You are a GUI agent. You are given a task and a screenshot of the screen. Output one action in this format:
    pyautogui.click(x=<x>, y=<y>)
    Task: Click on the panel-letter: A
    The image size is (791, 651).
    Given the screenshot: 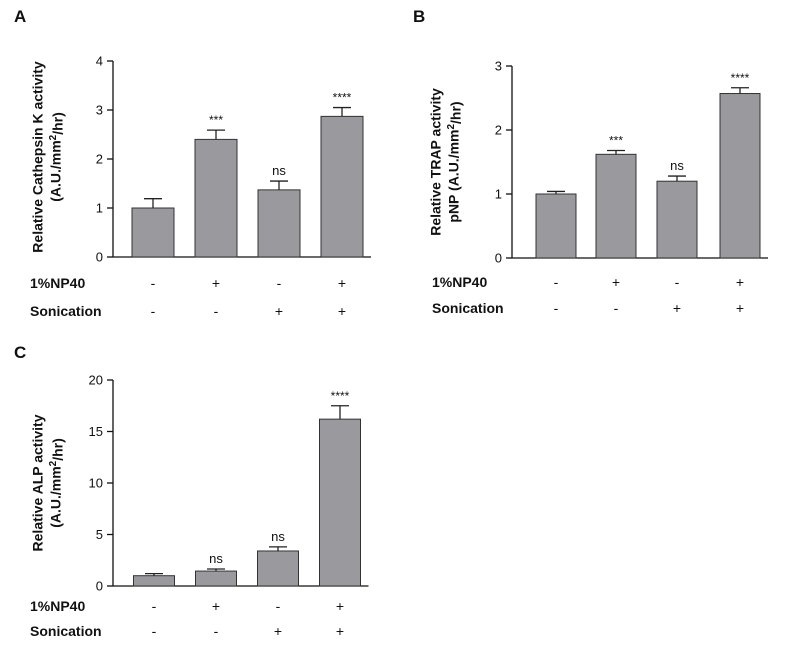 What is the action you would take?
    pyautogui.click(x=20, y=16)
    